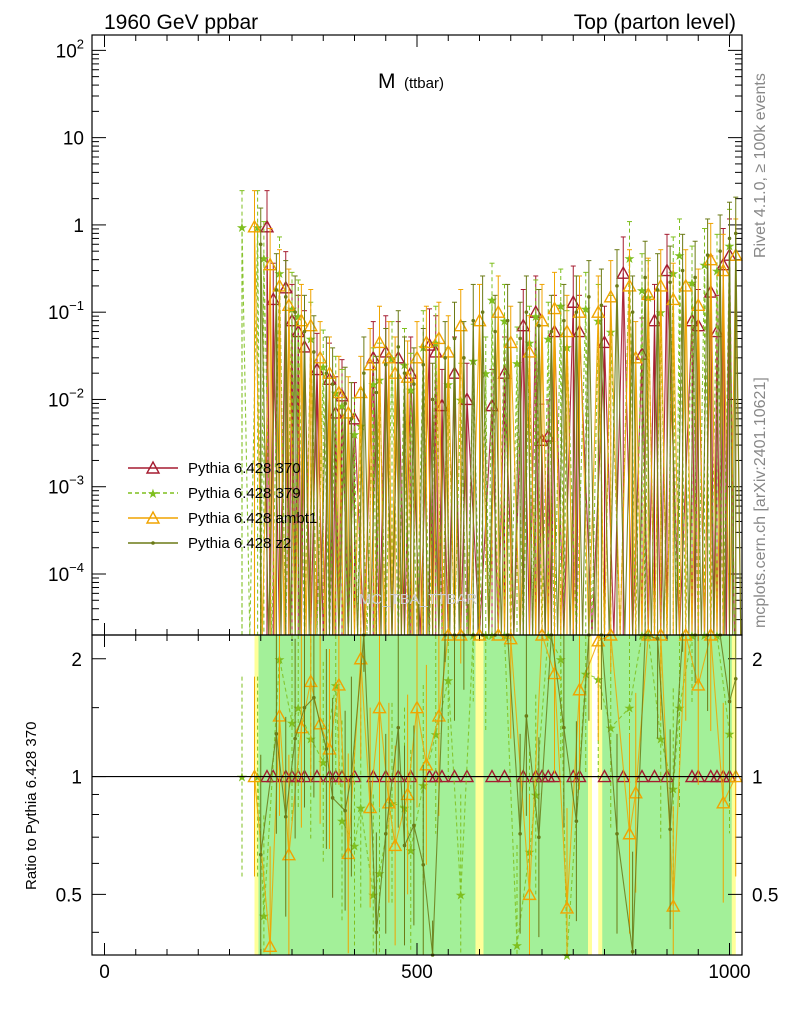 The image size is (786, 1024). What do you see at coordinates (104, 972) in the screenshot?
I see `x-tick-label: 0` at bounding box center [104, 972].